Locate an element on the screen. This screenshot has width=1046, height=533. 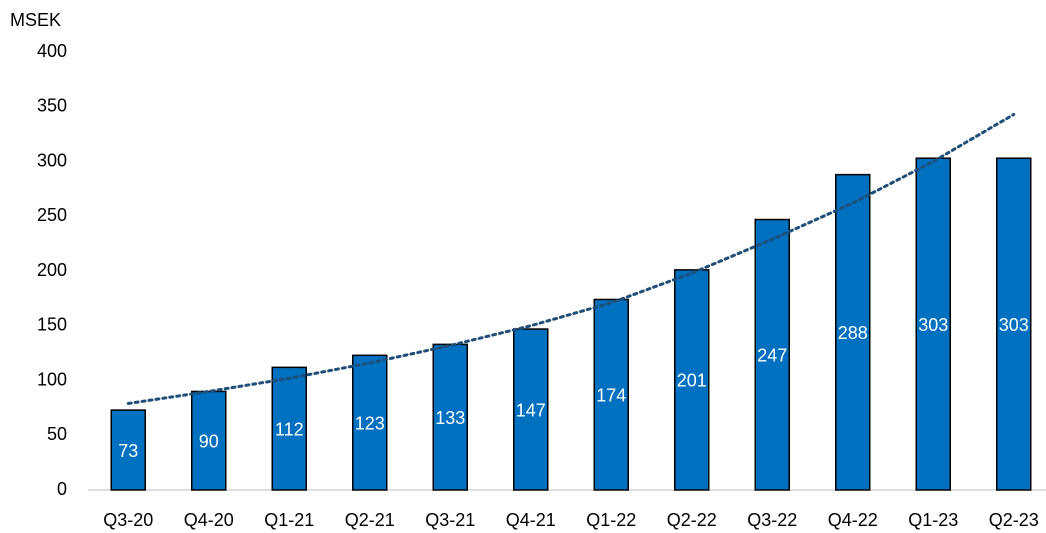
data-label: 133 is located at coordinates (450, 418).